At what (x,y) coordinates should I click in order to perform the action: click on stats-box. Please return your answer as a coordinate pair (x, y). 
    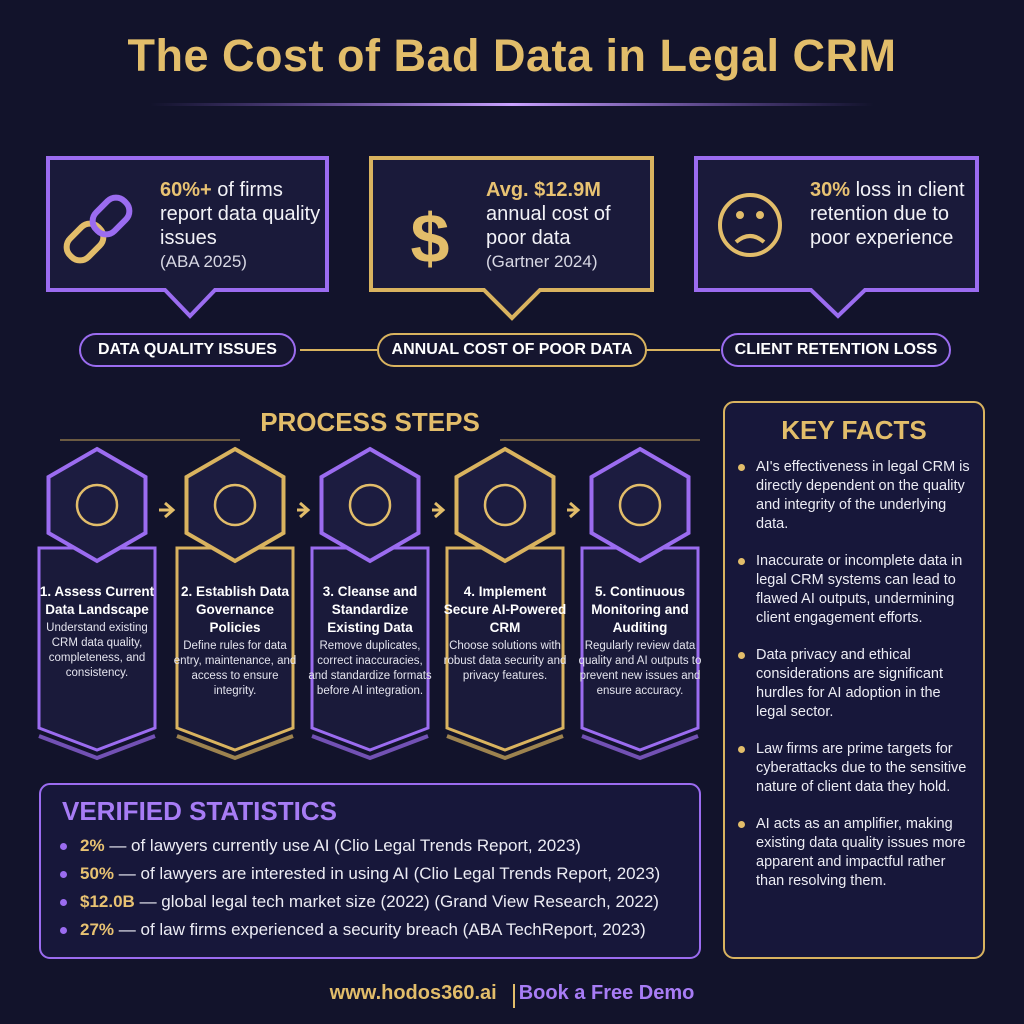
    Looking at the image, I should click on (370, 871).